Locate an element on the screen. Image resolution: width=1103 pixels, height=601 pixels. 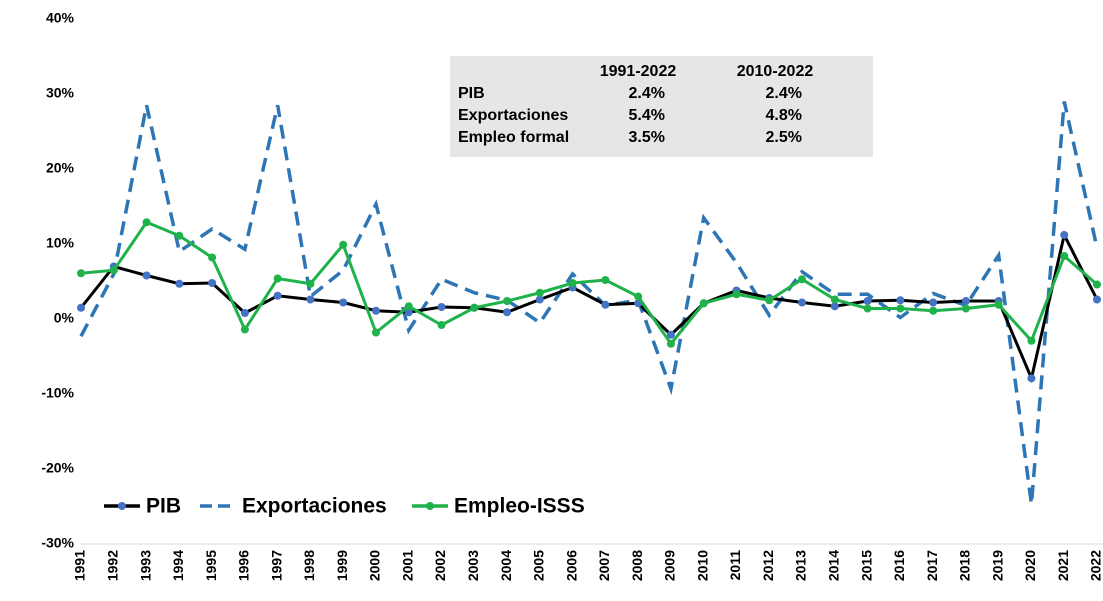
x-tick-label: 2010 is located at coordinates (702, 565).